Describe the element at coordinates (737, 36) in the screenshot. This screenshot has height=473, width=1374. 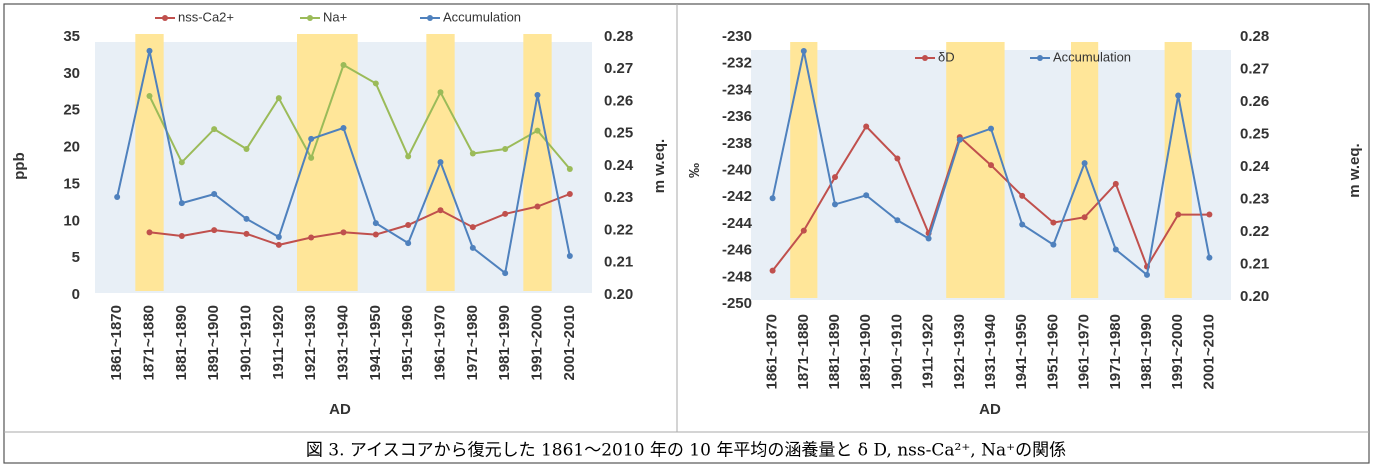
I see `y-tick-label: -230` at that location.